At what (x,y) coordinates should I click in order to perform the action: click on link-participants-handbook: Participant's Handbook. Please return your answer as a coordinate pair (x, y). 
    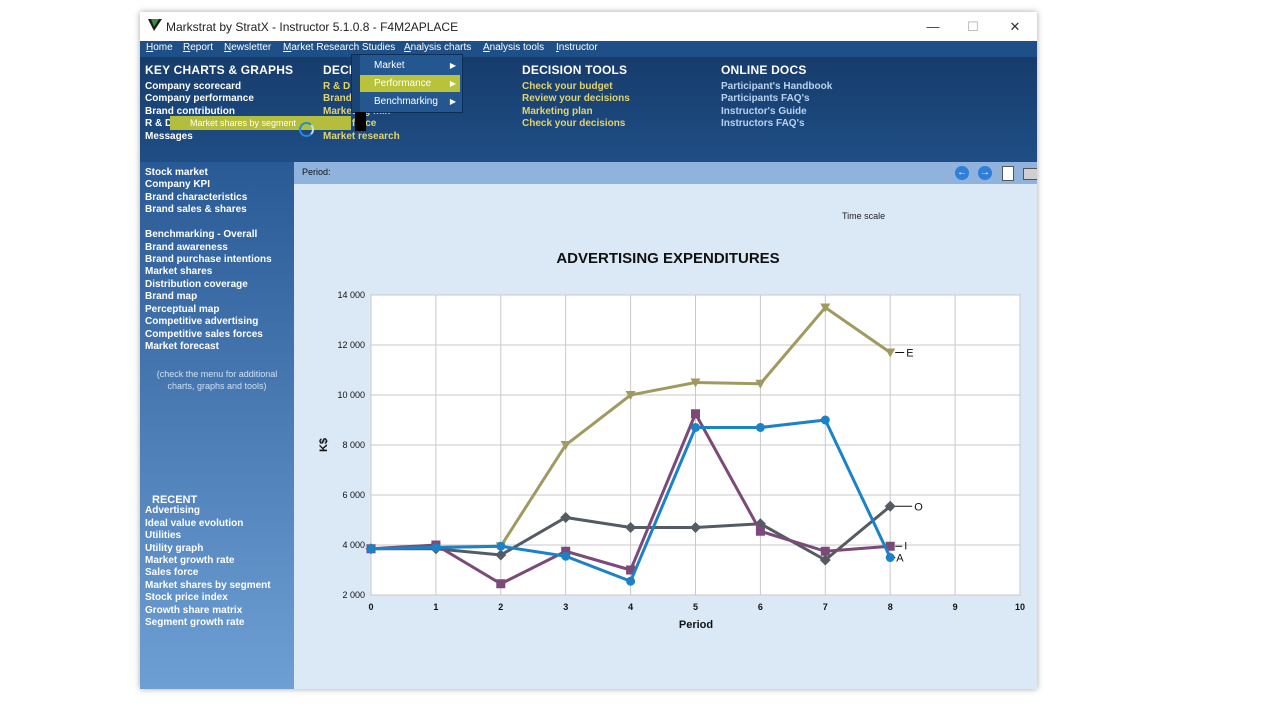
    Looking at the image, I should click on (777, 86).